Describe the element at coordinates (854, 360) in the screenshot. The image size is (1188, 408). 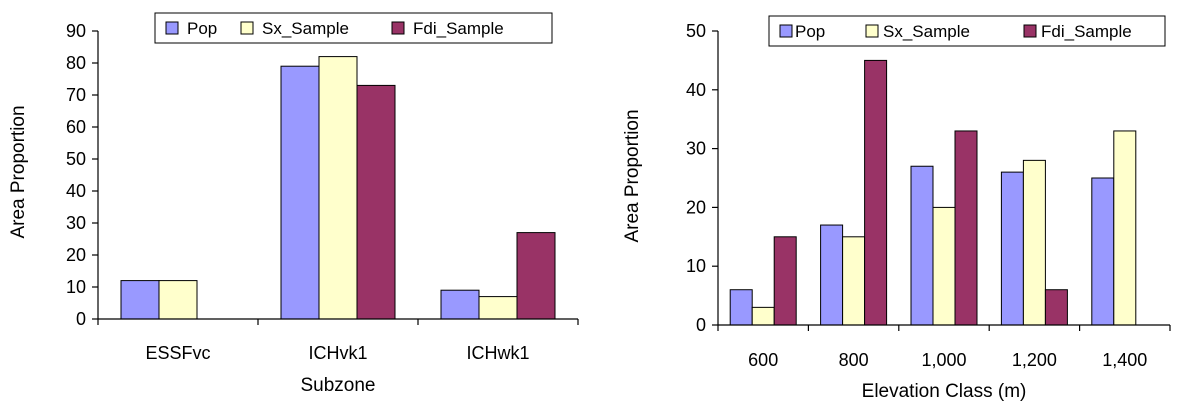
I see `x-tick-label: 800` at that location.